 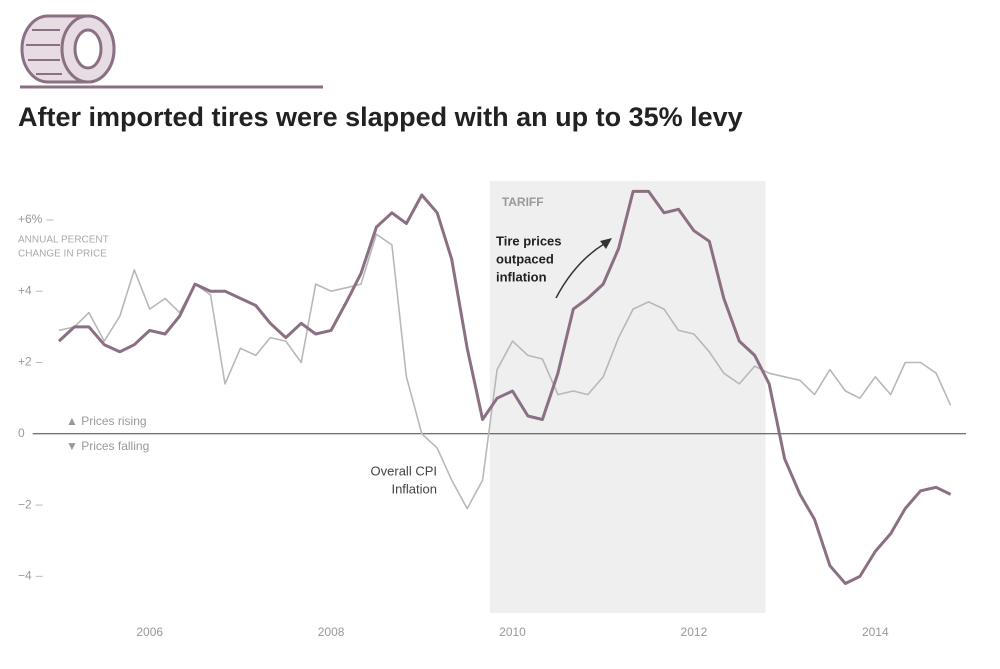 What do you see at coordinates (68, 49) in the screenshot?
I see `tire-icon` at bounding box center [68, 49].